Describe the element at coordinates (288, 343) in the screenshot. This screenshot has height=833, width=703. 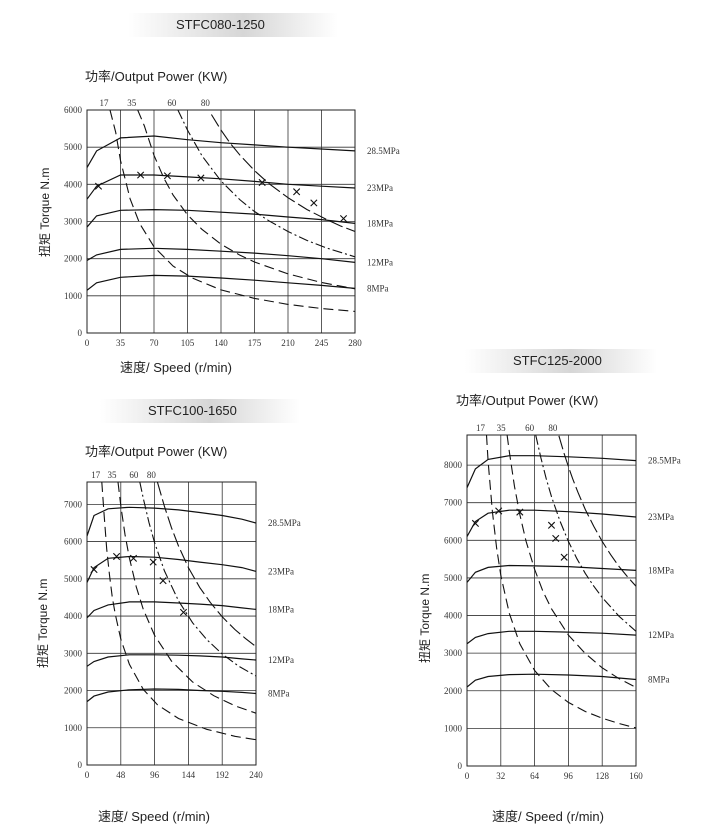
I see `x-tick-label: 210` at that location.